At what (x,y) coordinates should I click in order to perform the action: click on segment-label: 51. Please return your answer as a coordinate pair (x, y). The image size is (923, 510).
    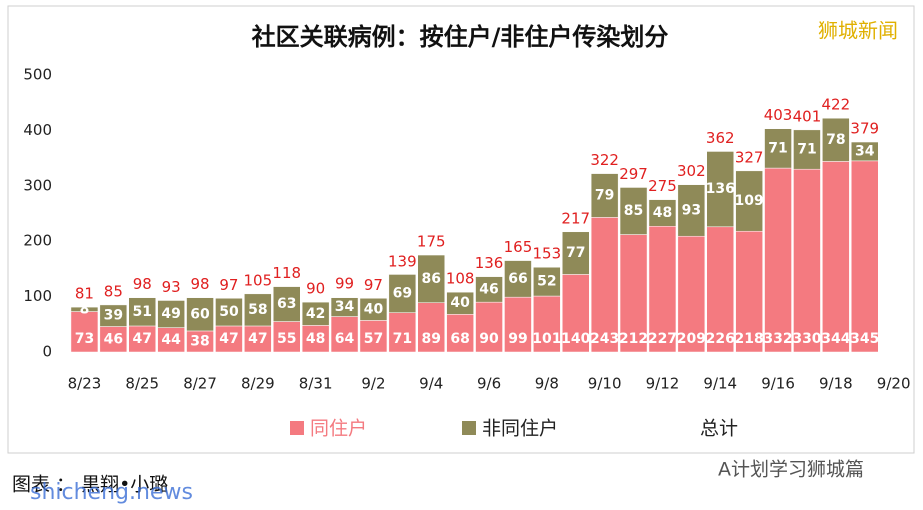
    Looking at the image, I should click on (142, 312).